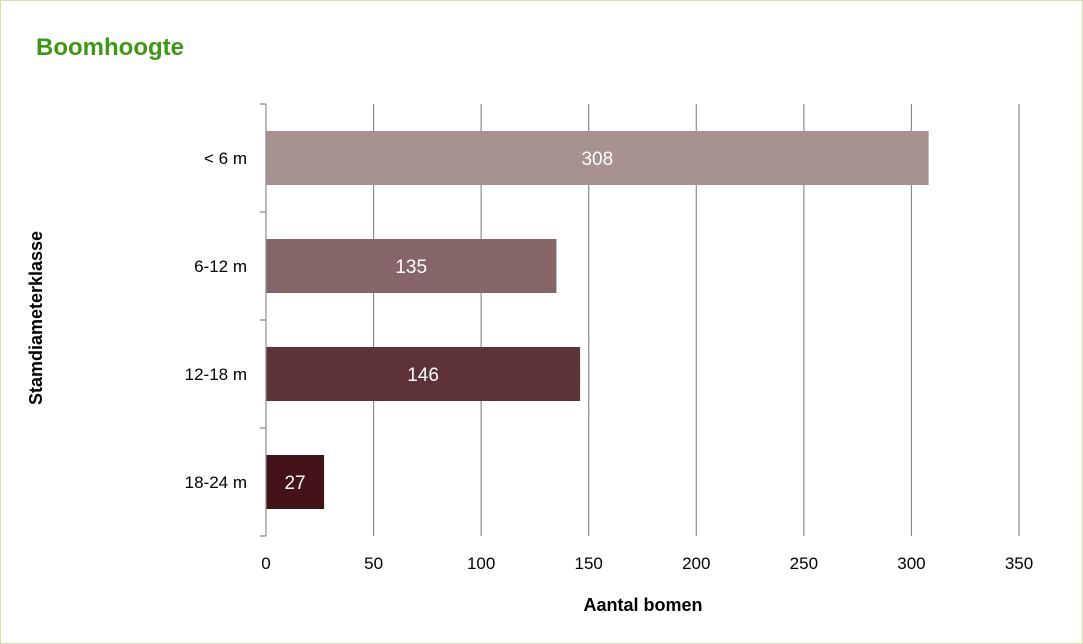 Image resolution: width=1083 pixels, height=644 pixels. I want to click on x-tick-label: 0, so click(265, 563).